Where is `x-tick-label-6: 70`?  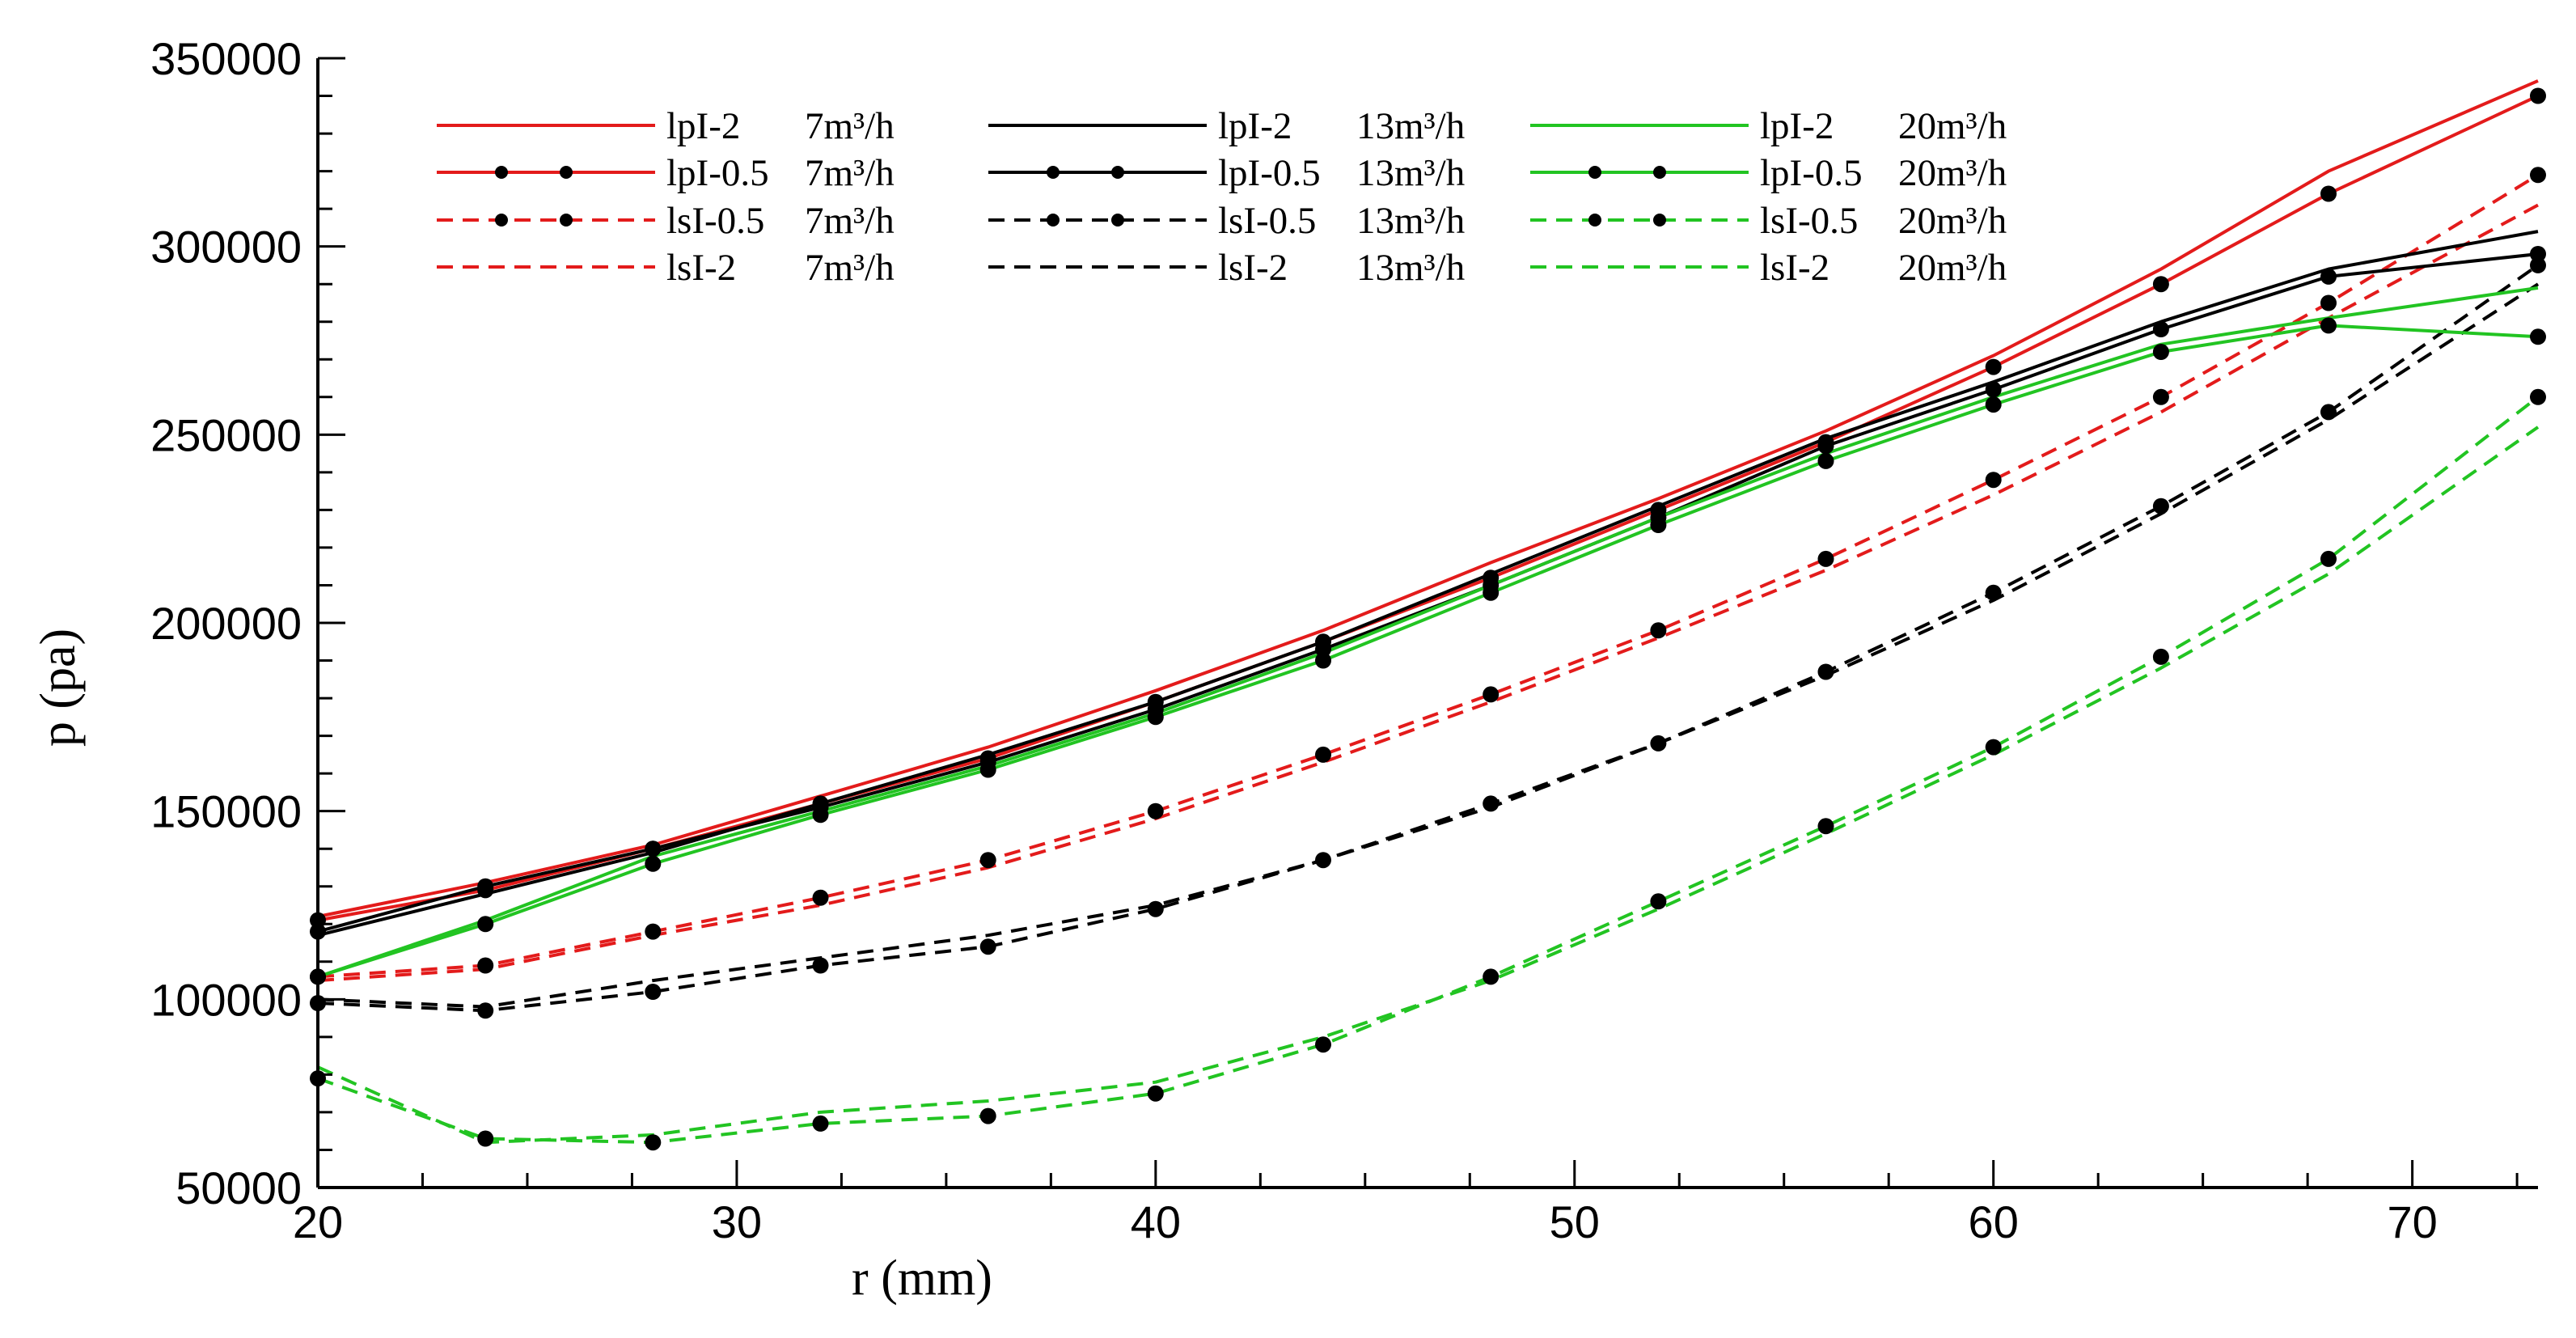 x-tick-label-6: 70 is located at coordinates (2412, 1221).